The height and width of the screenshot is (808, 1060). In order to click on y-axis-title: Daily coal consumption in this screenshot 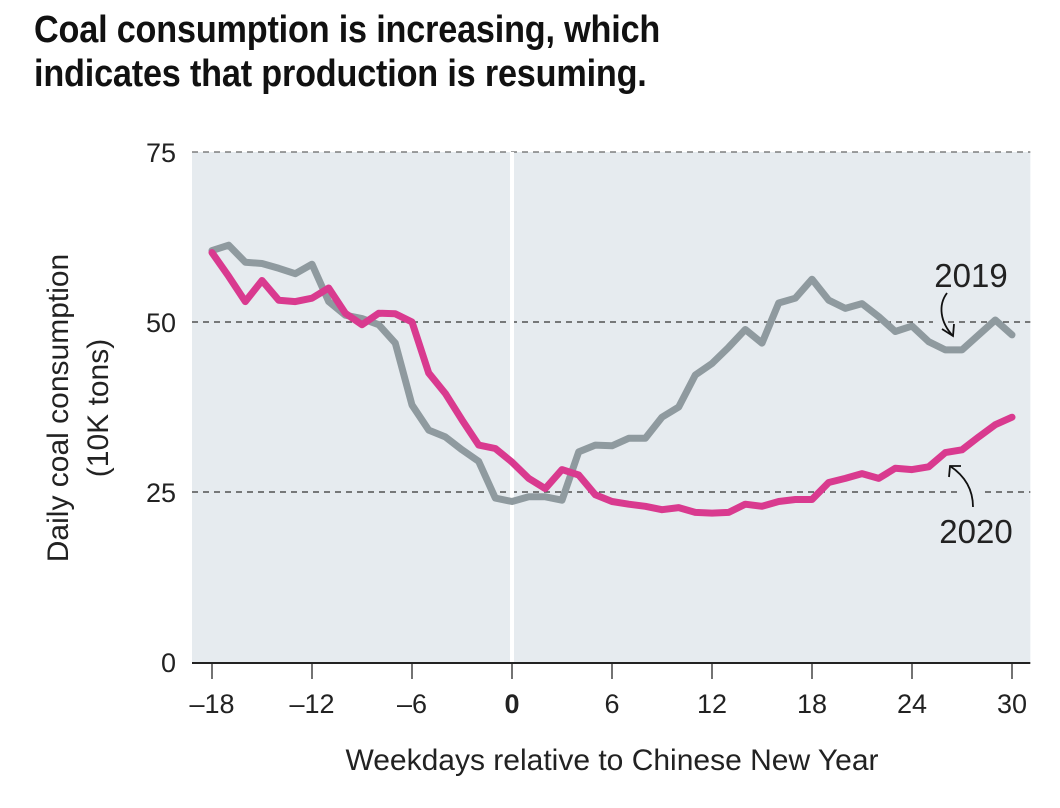, I will do `click(58, 408)`.